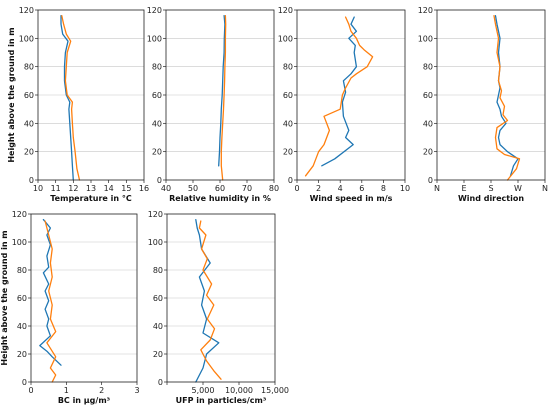 The height and width of the screenshot is (406, 550). Describe the element at coordinates (166, 188) in the screenshot. I see `x-tick-label: 40` at that location.